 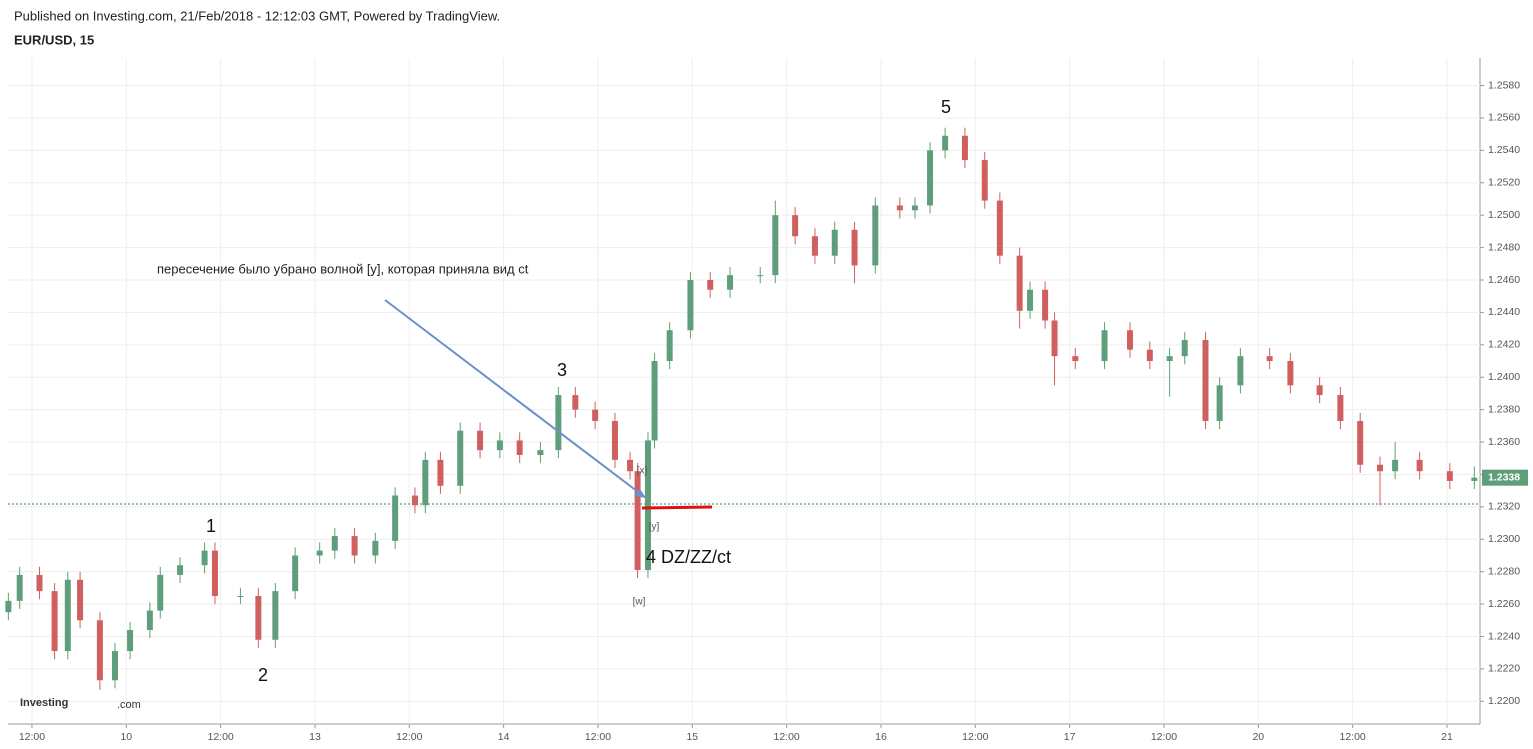 What do you see at coordinates (1504, 280) in the screenshot?
I see `y-tick-label: 1.2460` at bounding box center [1504, 280].